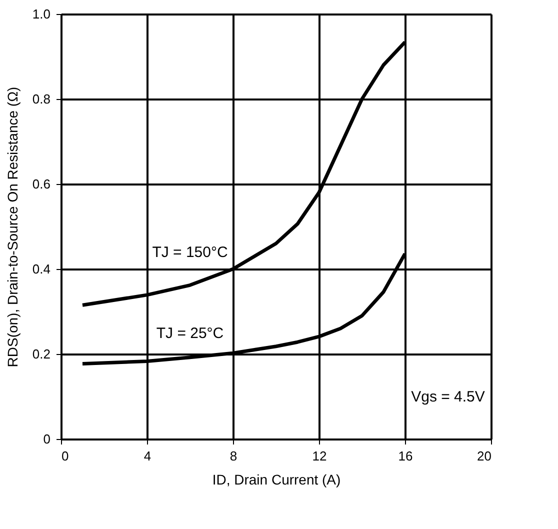 This screenshot has width=558, height=529. What do you see at coordinates (319, 456) in the screenshot?
I see `x-tick-label: 12` at bounding box center [319, 456].